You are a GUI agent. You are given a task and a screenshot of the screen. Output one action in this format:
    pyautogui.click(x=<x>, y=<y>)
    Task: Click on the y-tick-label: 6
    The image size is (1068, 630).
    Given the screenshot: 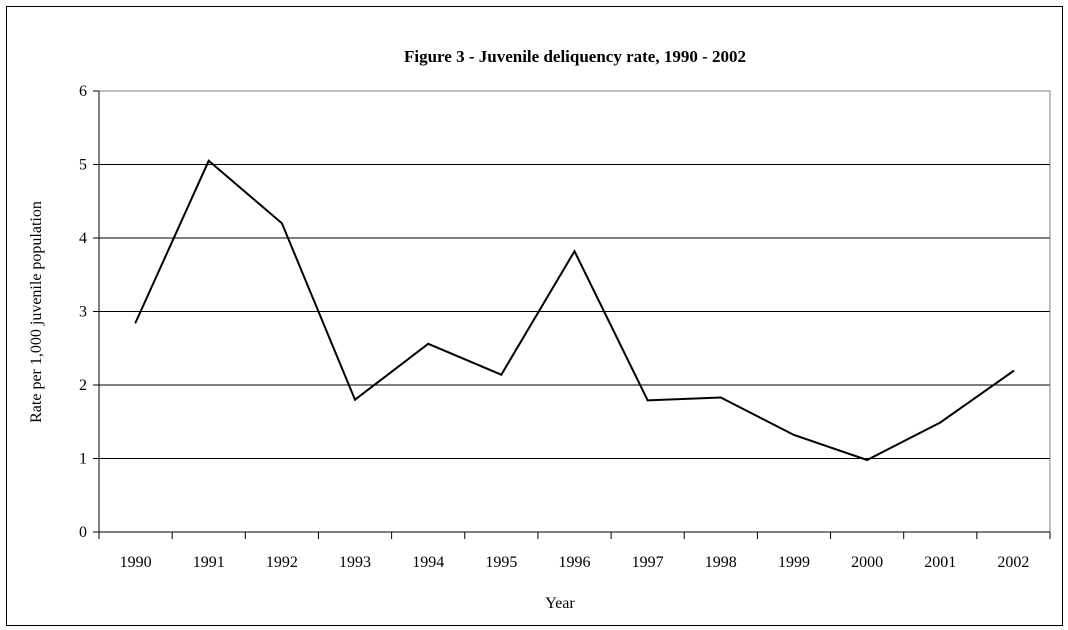 What is the action you would take?
    pyautogui.click(x=83, y=91)
    